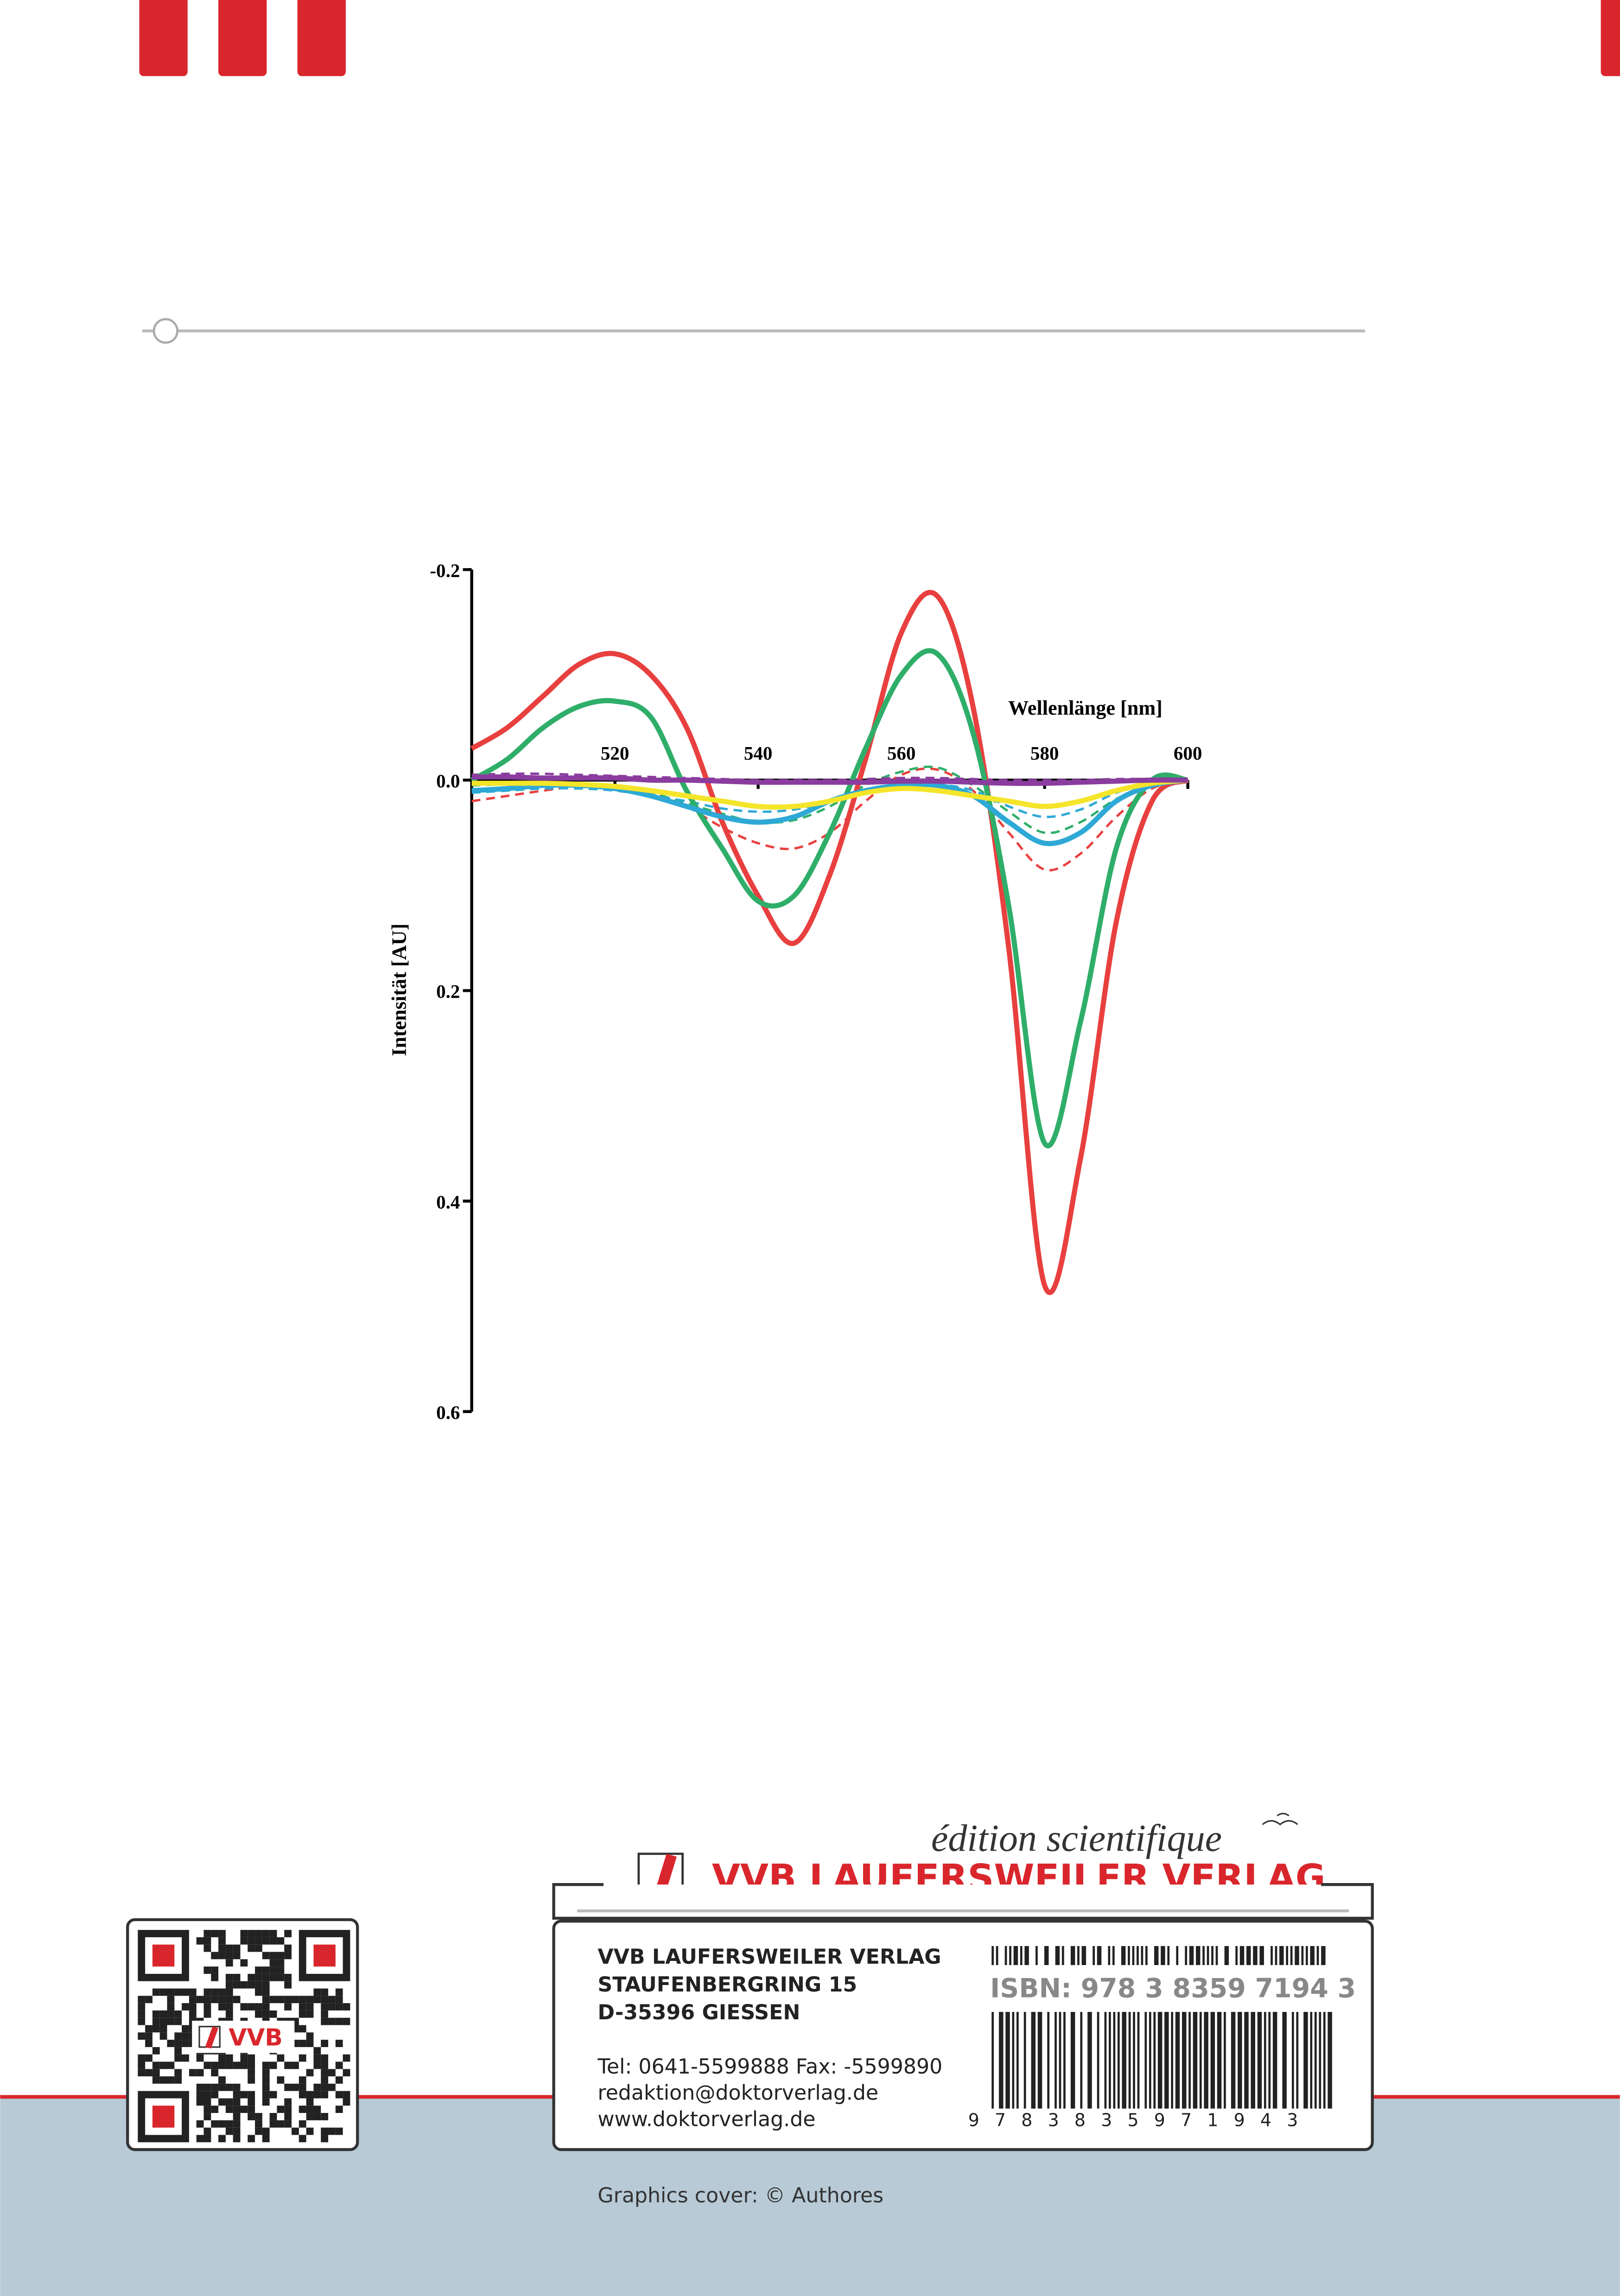  What do you see at coordinates (769, 1957) in the screenshot?
I see `address-line: VVB LAUFERSWEILER VERLAG` at bounding box center [769, 1957].